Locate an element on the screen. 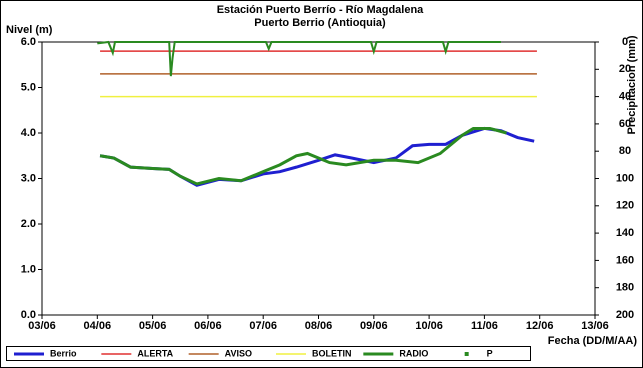 This screenshot has width=643, height=368. y2-tick-label: 60 is located at coordinates (625, 124).